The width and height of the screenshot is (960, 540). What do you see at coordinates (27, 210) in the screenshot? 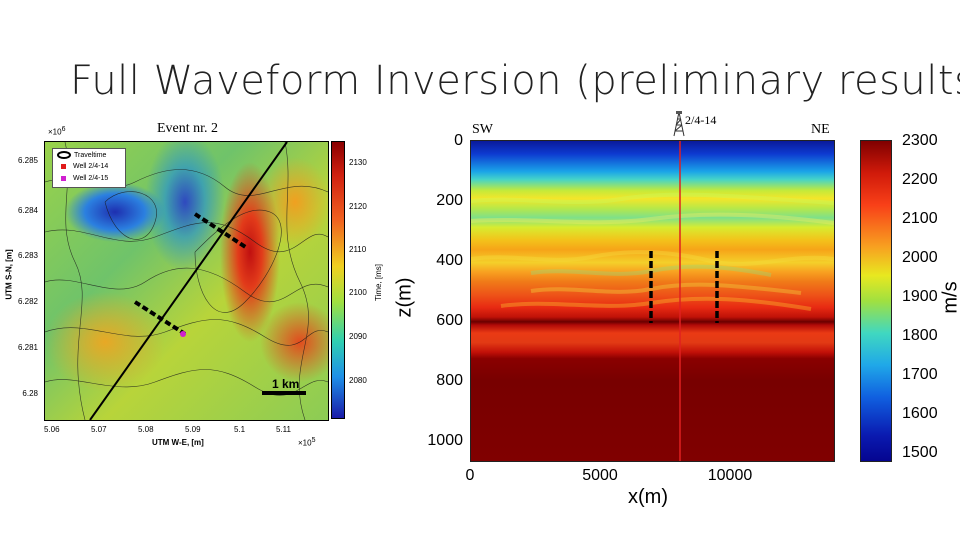
I see `map-y-tick: 6.284` at bounding box center [27, 210].